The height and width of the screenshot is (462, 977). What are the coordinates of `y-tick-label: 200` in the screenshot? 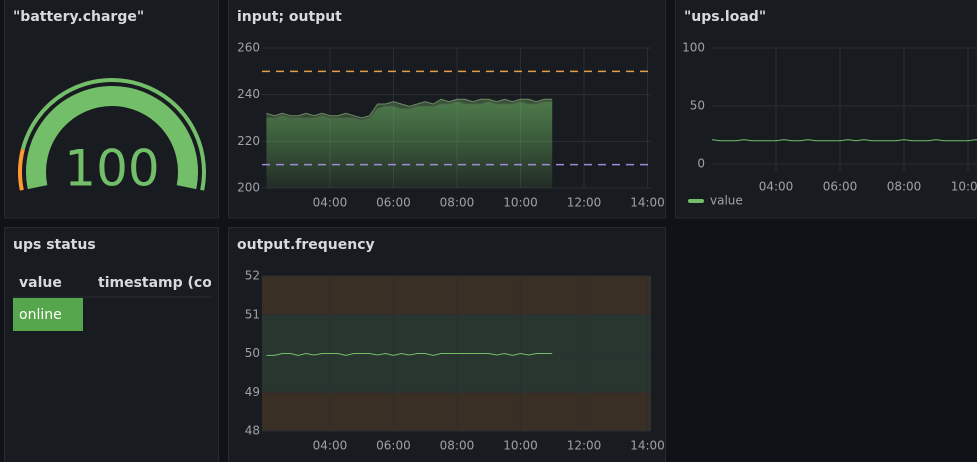 It's located at (248, 188).